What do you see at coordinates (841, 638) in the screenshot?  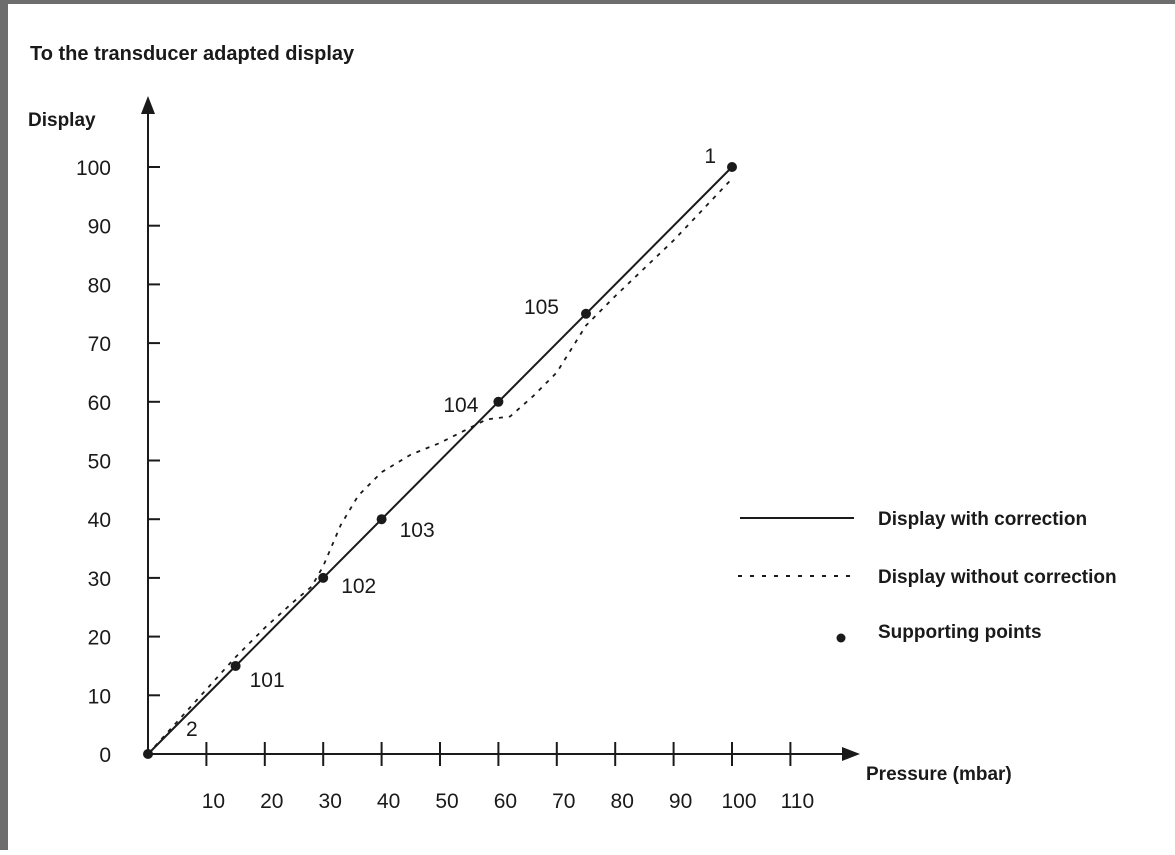 I see `legend-point-swatch` at bounding box center [841, 638].